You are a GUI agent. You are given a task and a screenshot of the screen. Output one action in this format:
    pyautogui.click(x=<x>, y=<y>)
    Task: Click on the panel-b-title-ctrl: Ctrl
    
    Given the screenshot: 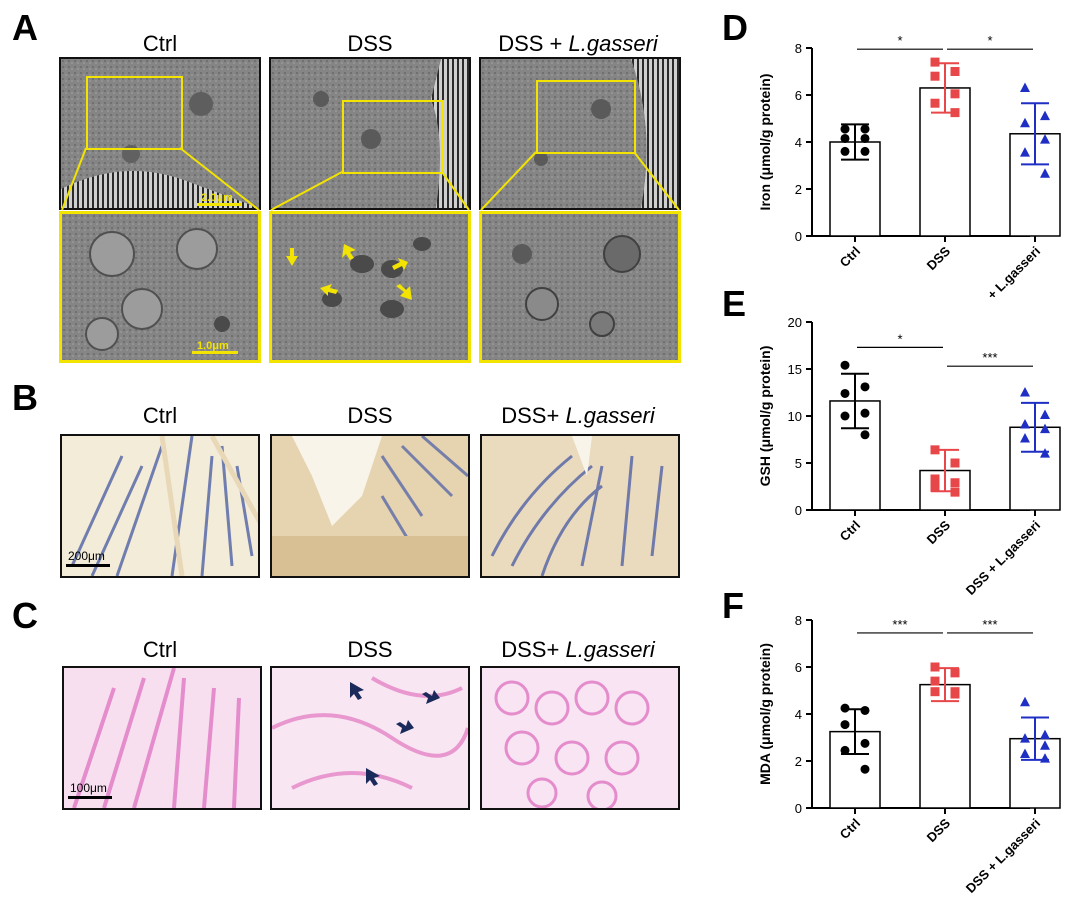 What is the action you would take?
    pyautogui.click(x=160, y=415)
    